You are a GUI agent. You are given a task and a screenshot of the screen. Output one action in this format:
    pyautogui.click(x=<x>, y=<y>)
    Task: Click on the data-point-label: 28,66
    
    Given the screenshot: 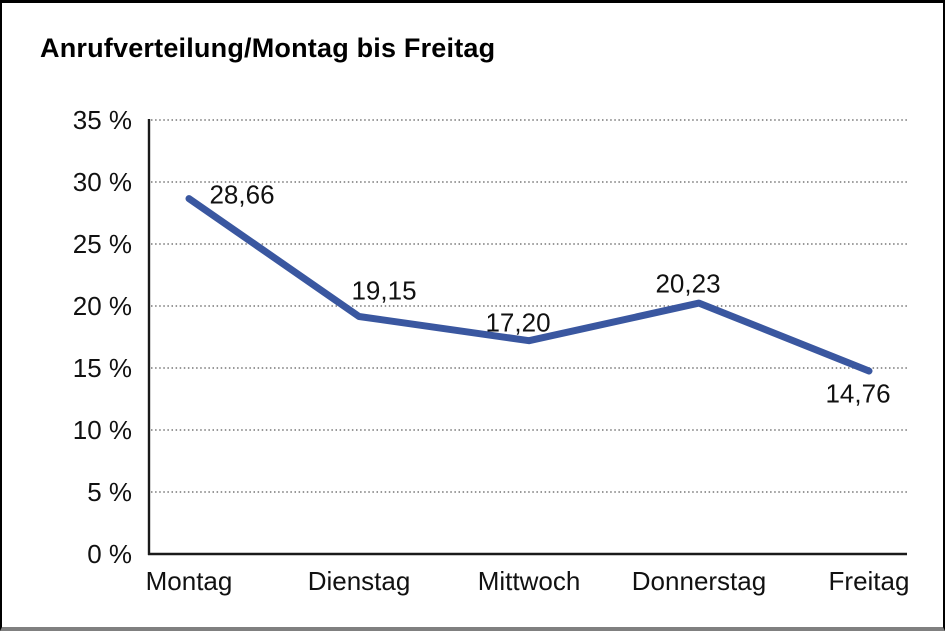 What is the action you would take?
    pyautogui.click(x=242, y=194)
    